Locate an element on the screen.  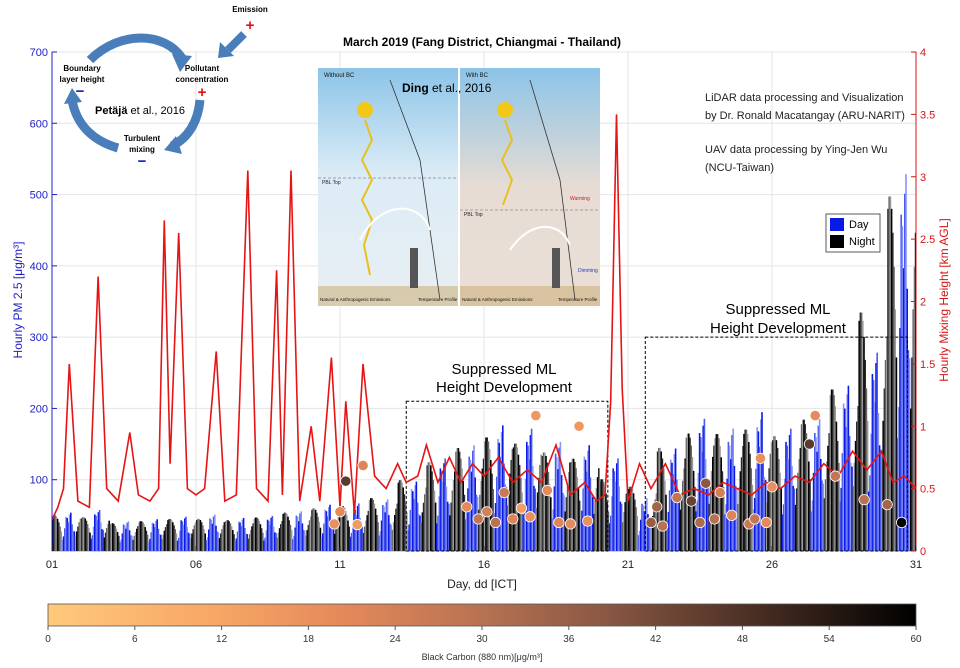
colorbar-tick-label-3: 18 is located at coordinates (309, 639).